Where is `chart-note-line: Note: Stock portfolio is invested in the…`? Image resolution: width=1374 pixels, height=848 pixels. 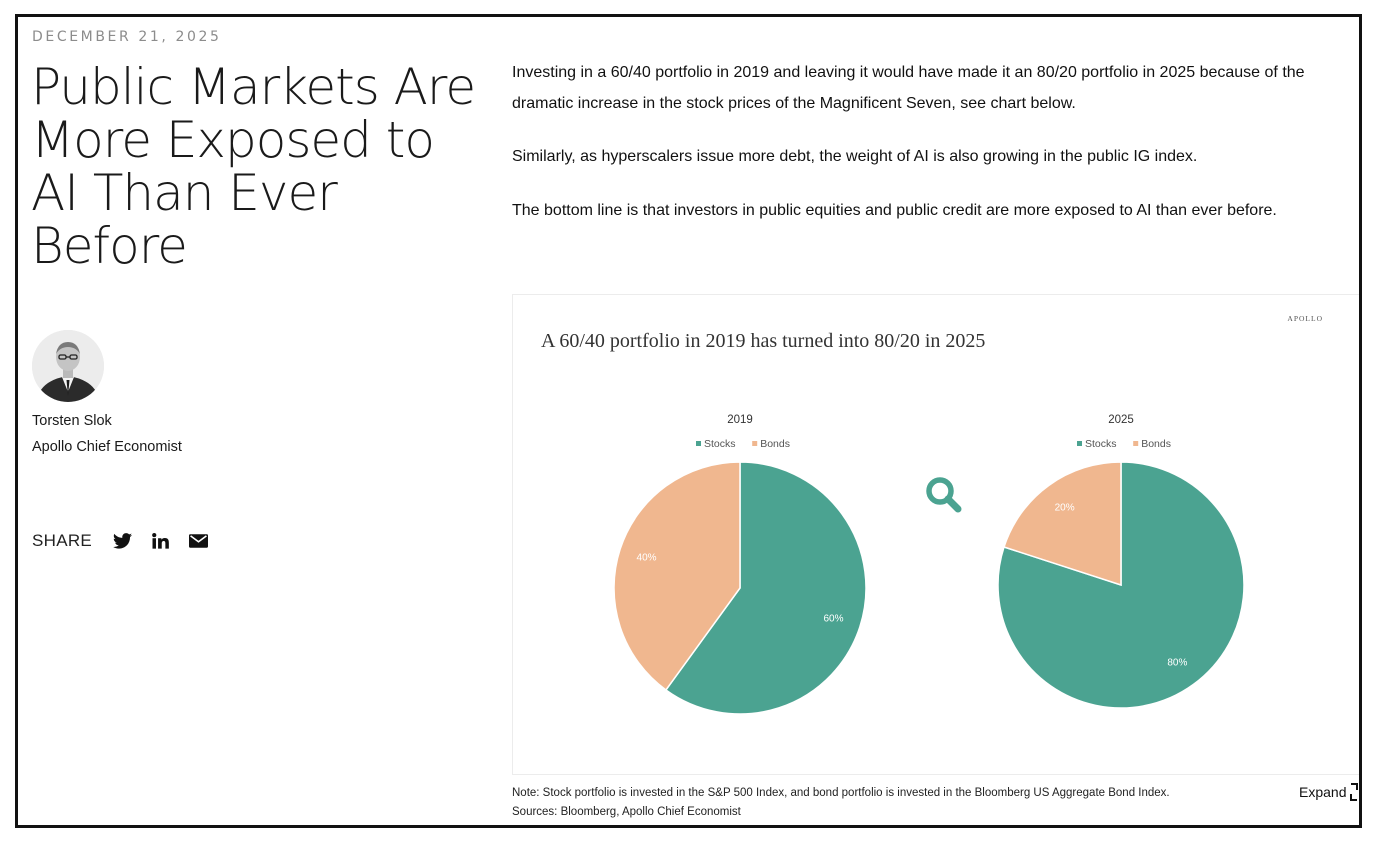 chart-note-line: Note: Stock portfolio is invested in the… is located at coordinates (841, 793).